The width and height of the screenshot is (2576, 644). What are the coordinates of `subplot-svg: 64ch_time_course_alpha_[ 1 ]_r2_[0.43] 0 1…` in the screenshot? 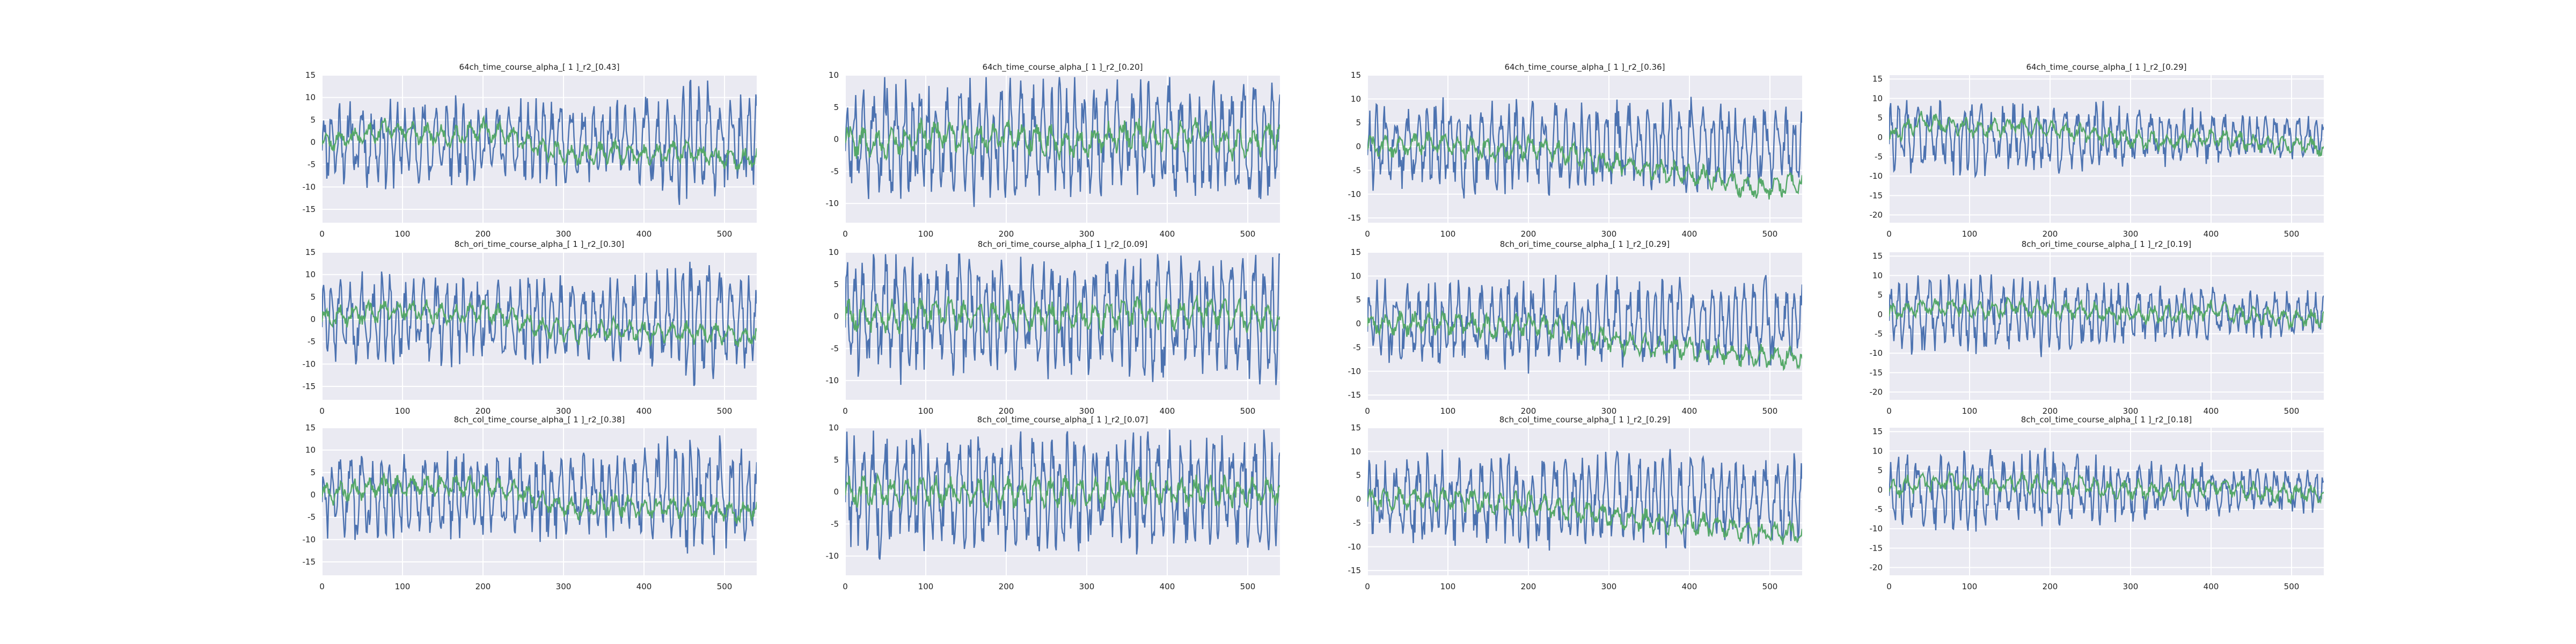 It's located at (530, 150).